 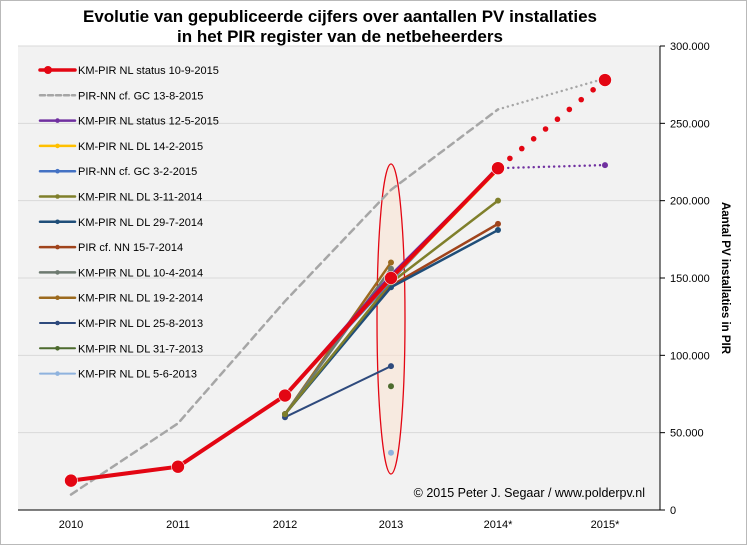 What do you see at coordinates (498, 525) in the screenshot?
I see `x-tick-label: 2014*` at bounding box center [498, 525].